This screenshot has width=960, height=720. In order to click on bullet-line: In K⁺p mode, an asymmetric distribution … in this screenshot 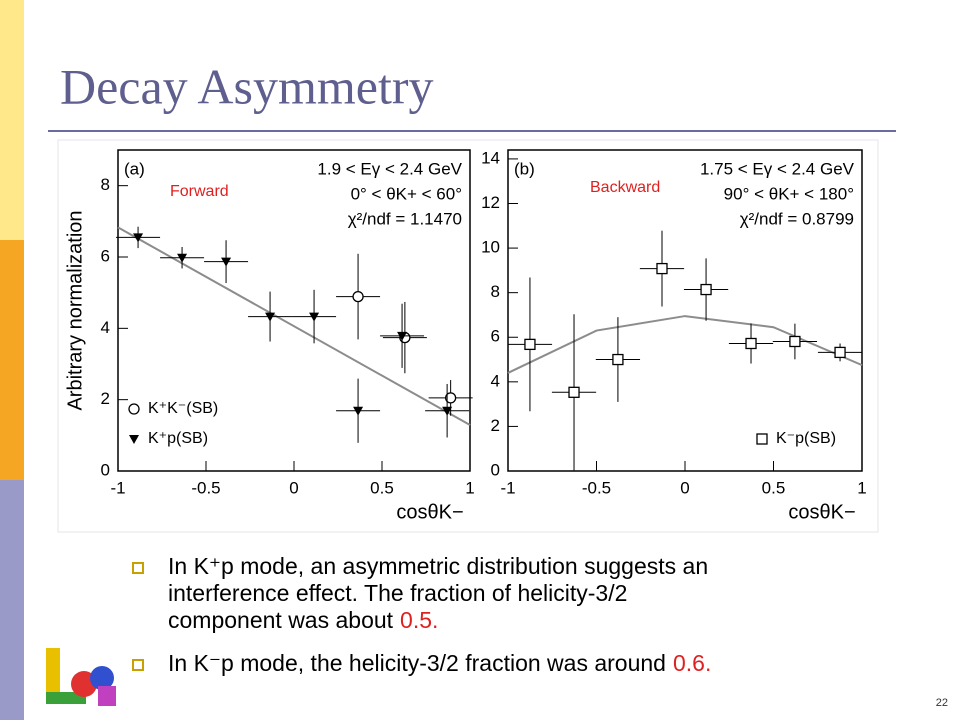, I will do `click(438, 566)`.